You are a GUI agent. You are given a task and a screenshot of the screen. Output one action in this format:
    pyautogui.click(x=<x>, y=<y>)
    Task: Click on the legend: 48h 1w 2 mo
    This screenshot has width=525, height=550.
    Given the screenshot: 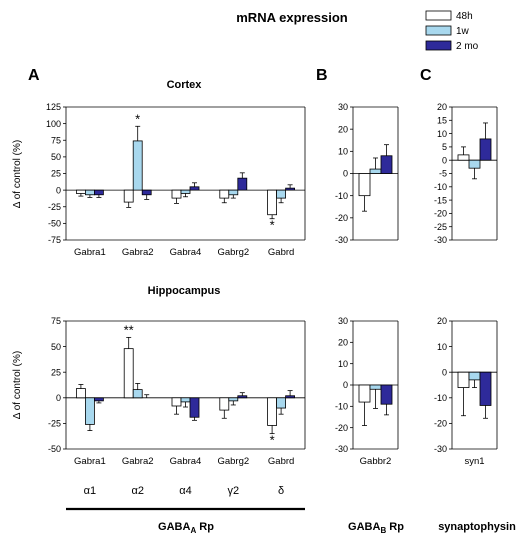 What is the action you would take?
    pyautogui.click(x=452, y=31)
    